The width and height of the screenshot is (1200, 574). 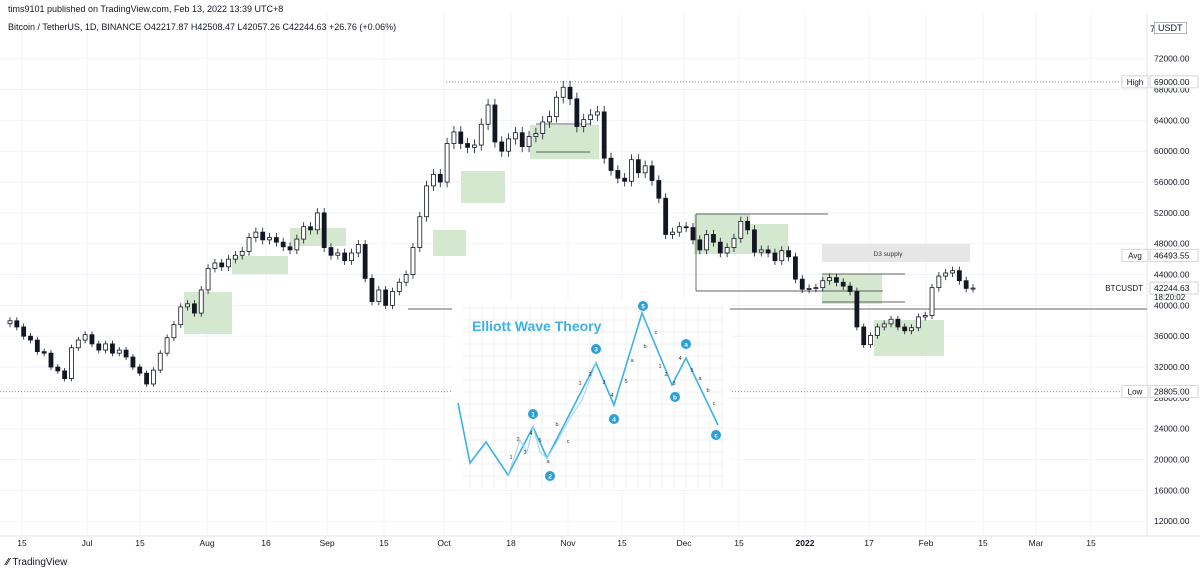 I want to click on wave-count-label: 1, so click(x=533, y=415).